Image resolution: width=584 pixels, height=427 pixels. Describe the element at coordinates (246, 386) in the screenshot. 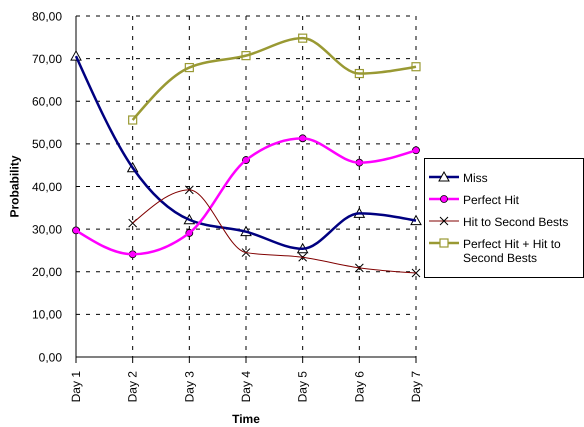

I see `x-tick-label: Day 4` at that location.